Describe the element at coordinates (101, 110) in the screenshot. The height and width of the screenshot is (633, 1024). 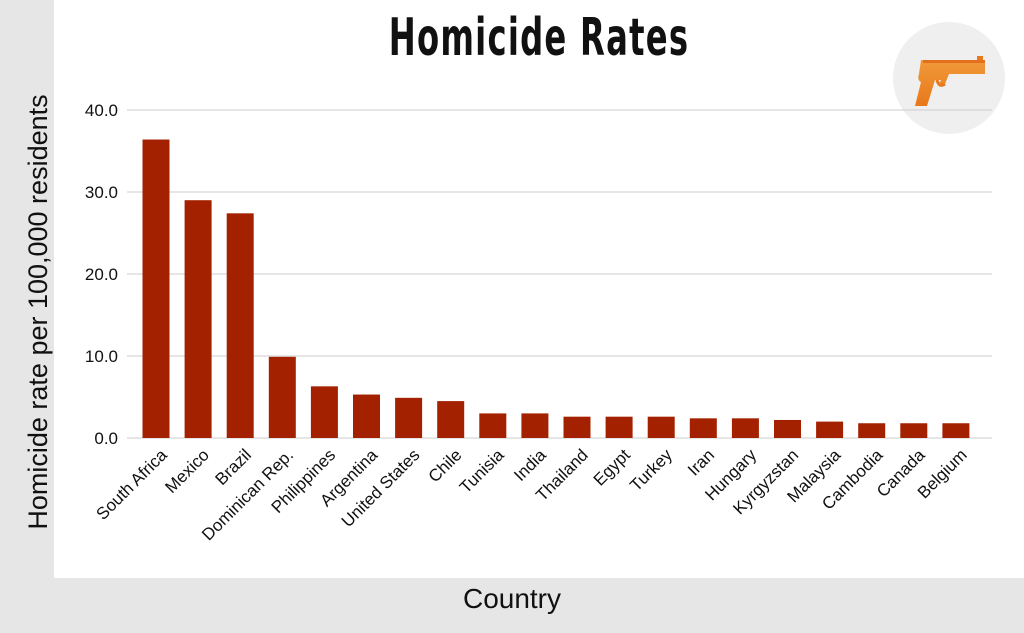
I see `y-tick-label: 40.0` at that location.